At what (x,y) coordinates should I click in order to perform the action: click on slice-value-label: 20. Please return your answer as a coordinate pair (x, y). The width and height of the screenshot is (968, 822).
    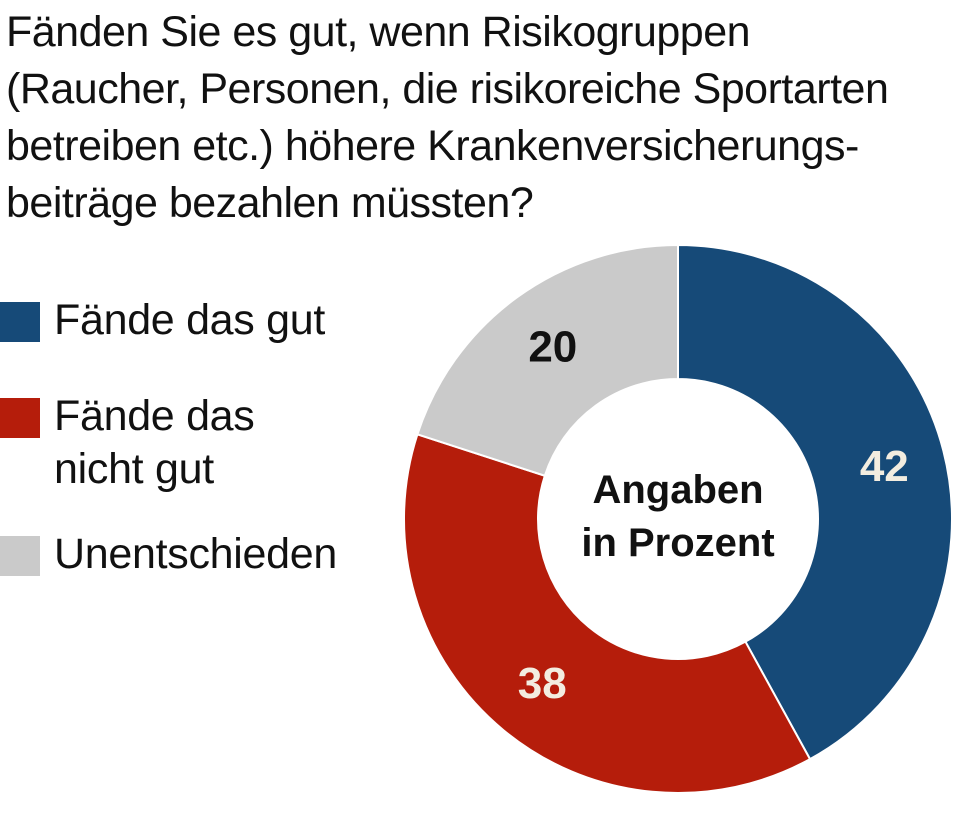
    Looking at the image, I should click on (552, 347).